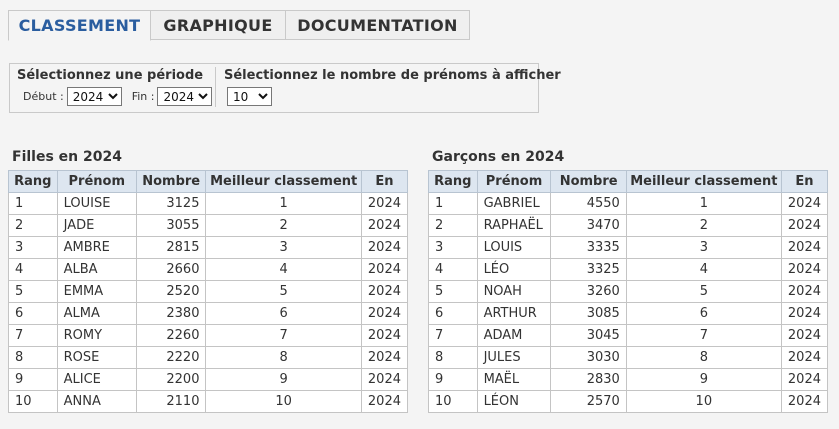  I want to click on start-year-select: 2024, so click(94, 96).